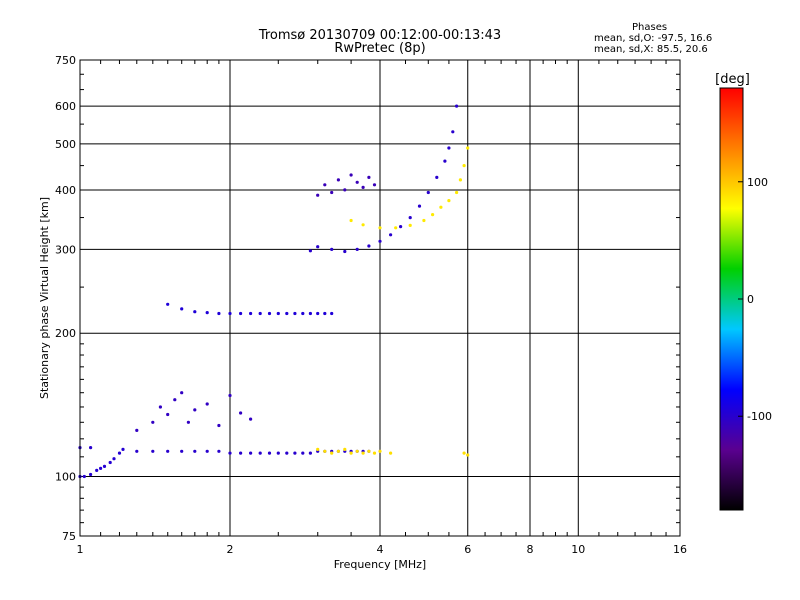 The width and height of the screenshot is (800, 600). What do you see at coordinates (750, 299) in the screenshot?
I see `colorbar-tick-label: 0` at bounding box center [750, 299].